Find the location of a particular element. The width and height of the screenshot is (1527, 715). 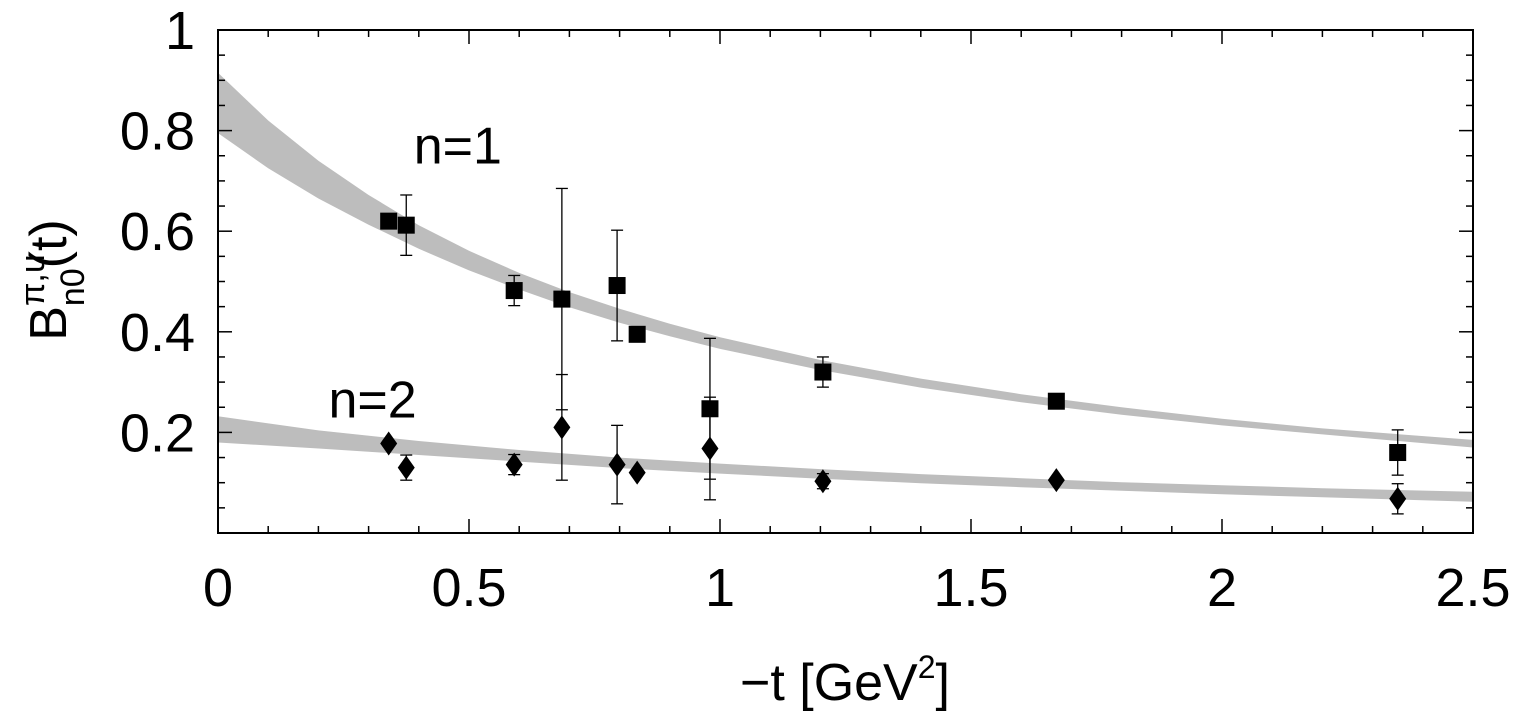

n2-annotation: n=2 is located at coordinates (372, 400).